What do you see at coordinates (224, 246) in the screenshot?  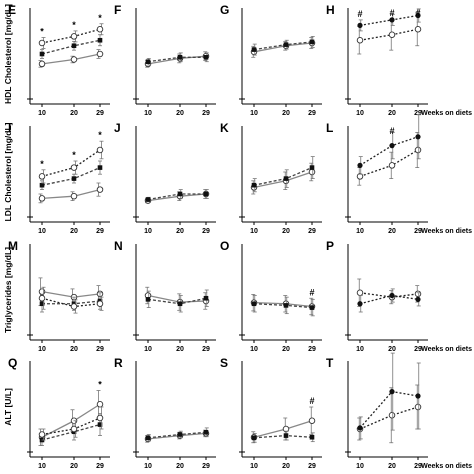 I see `panel-letter: O` at bounding box center [224, 246].